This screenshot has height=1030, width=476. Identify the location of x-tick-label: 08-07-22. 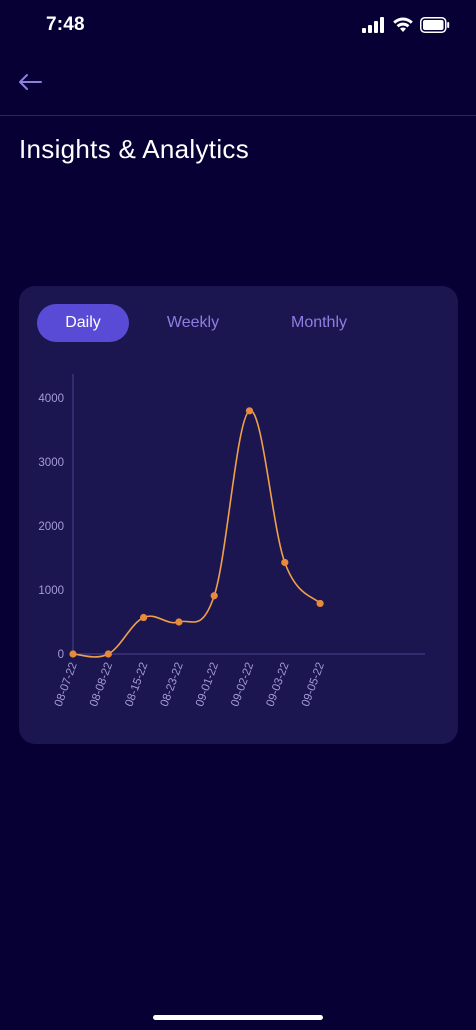
(66, 684).